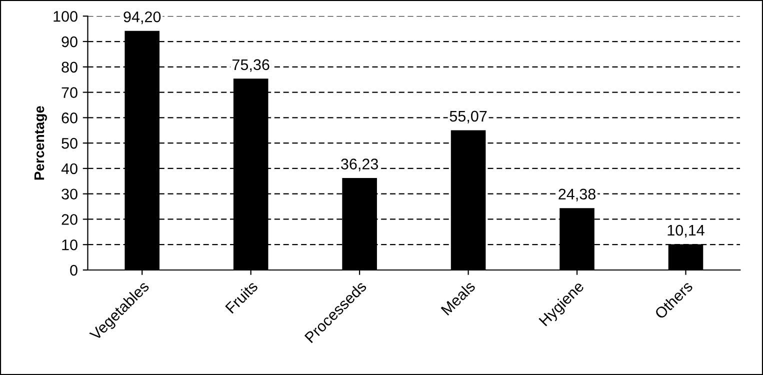 This screenshot has width=763, height=375. Describe the element at coordinates (70, 219) in the screenshot. I see `y-tick-label: 20` at that location.